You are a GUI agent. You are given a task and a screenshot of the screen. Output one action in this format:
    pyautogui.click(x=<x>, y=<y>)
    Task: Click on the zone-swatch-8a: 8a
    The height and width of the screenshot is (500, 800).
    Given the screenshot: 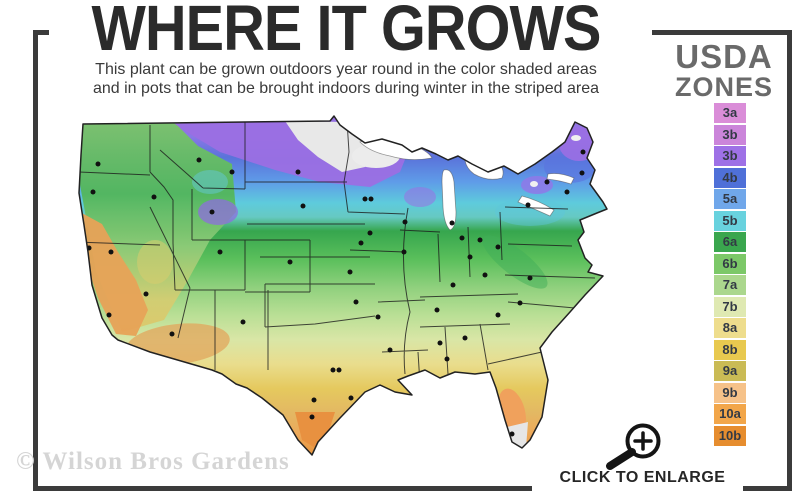 What is the action you would take?
    pyautogui.click(x=730, y=328)
    